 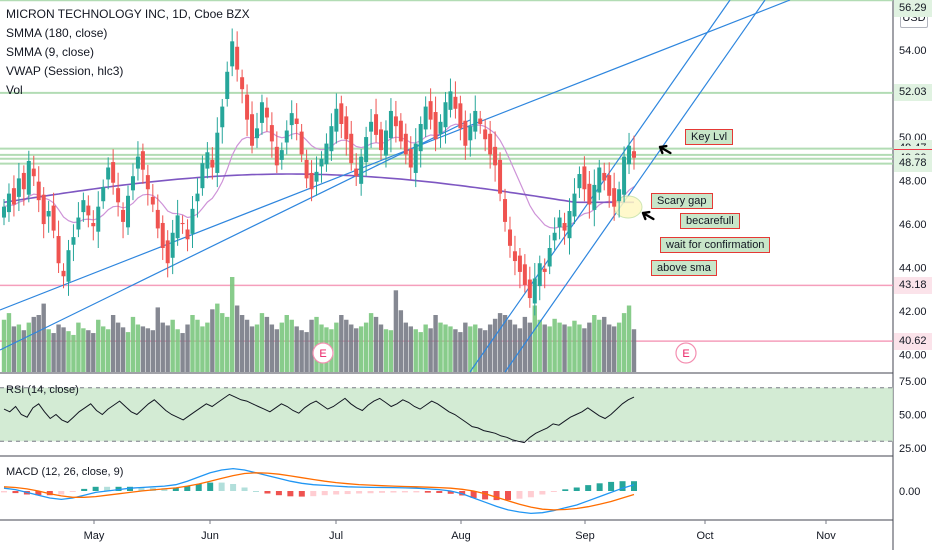 What do you see at coordinates (715, 245) in the screenshot?
I see `note-wait-confirmation: wait for confirmation` at bounding box center [715, 245].